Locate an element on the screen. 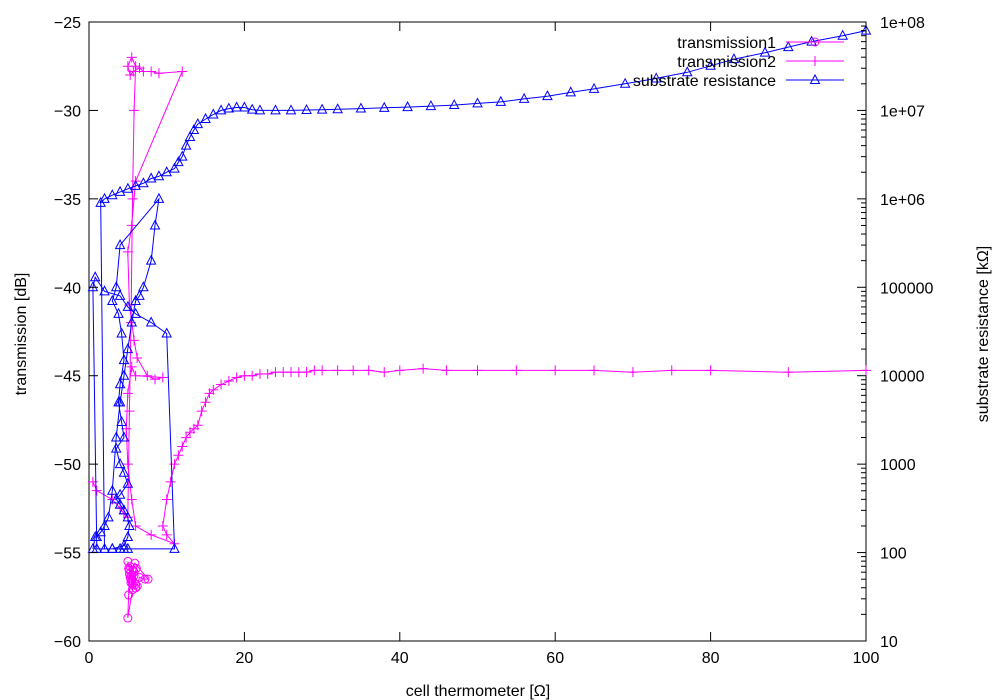  y-tick-label: −45 is located at coordinates (67, 377).